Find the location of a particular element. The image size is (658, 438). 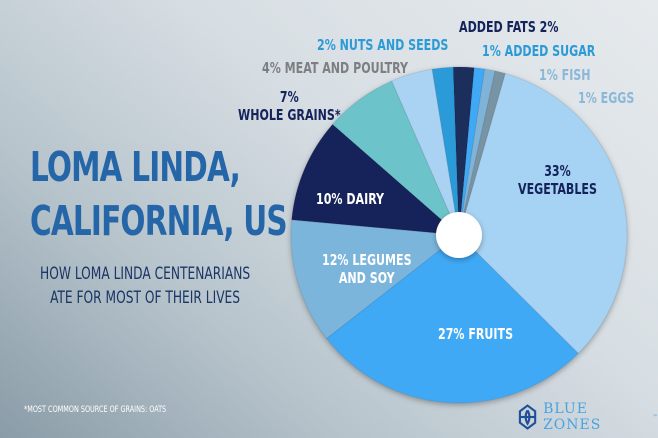

label-dairy: 10% DAIRY is located at coordinates (350, 199).